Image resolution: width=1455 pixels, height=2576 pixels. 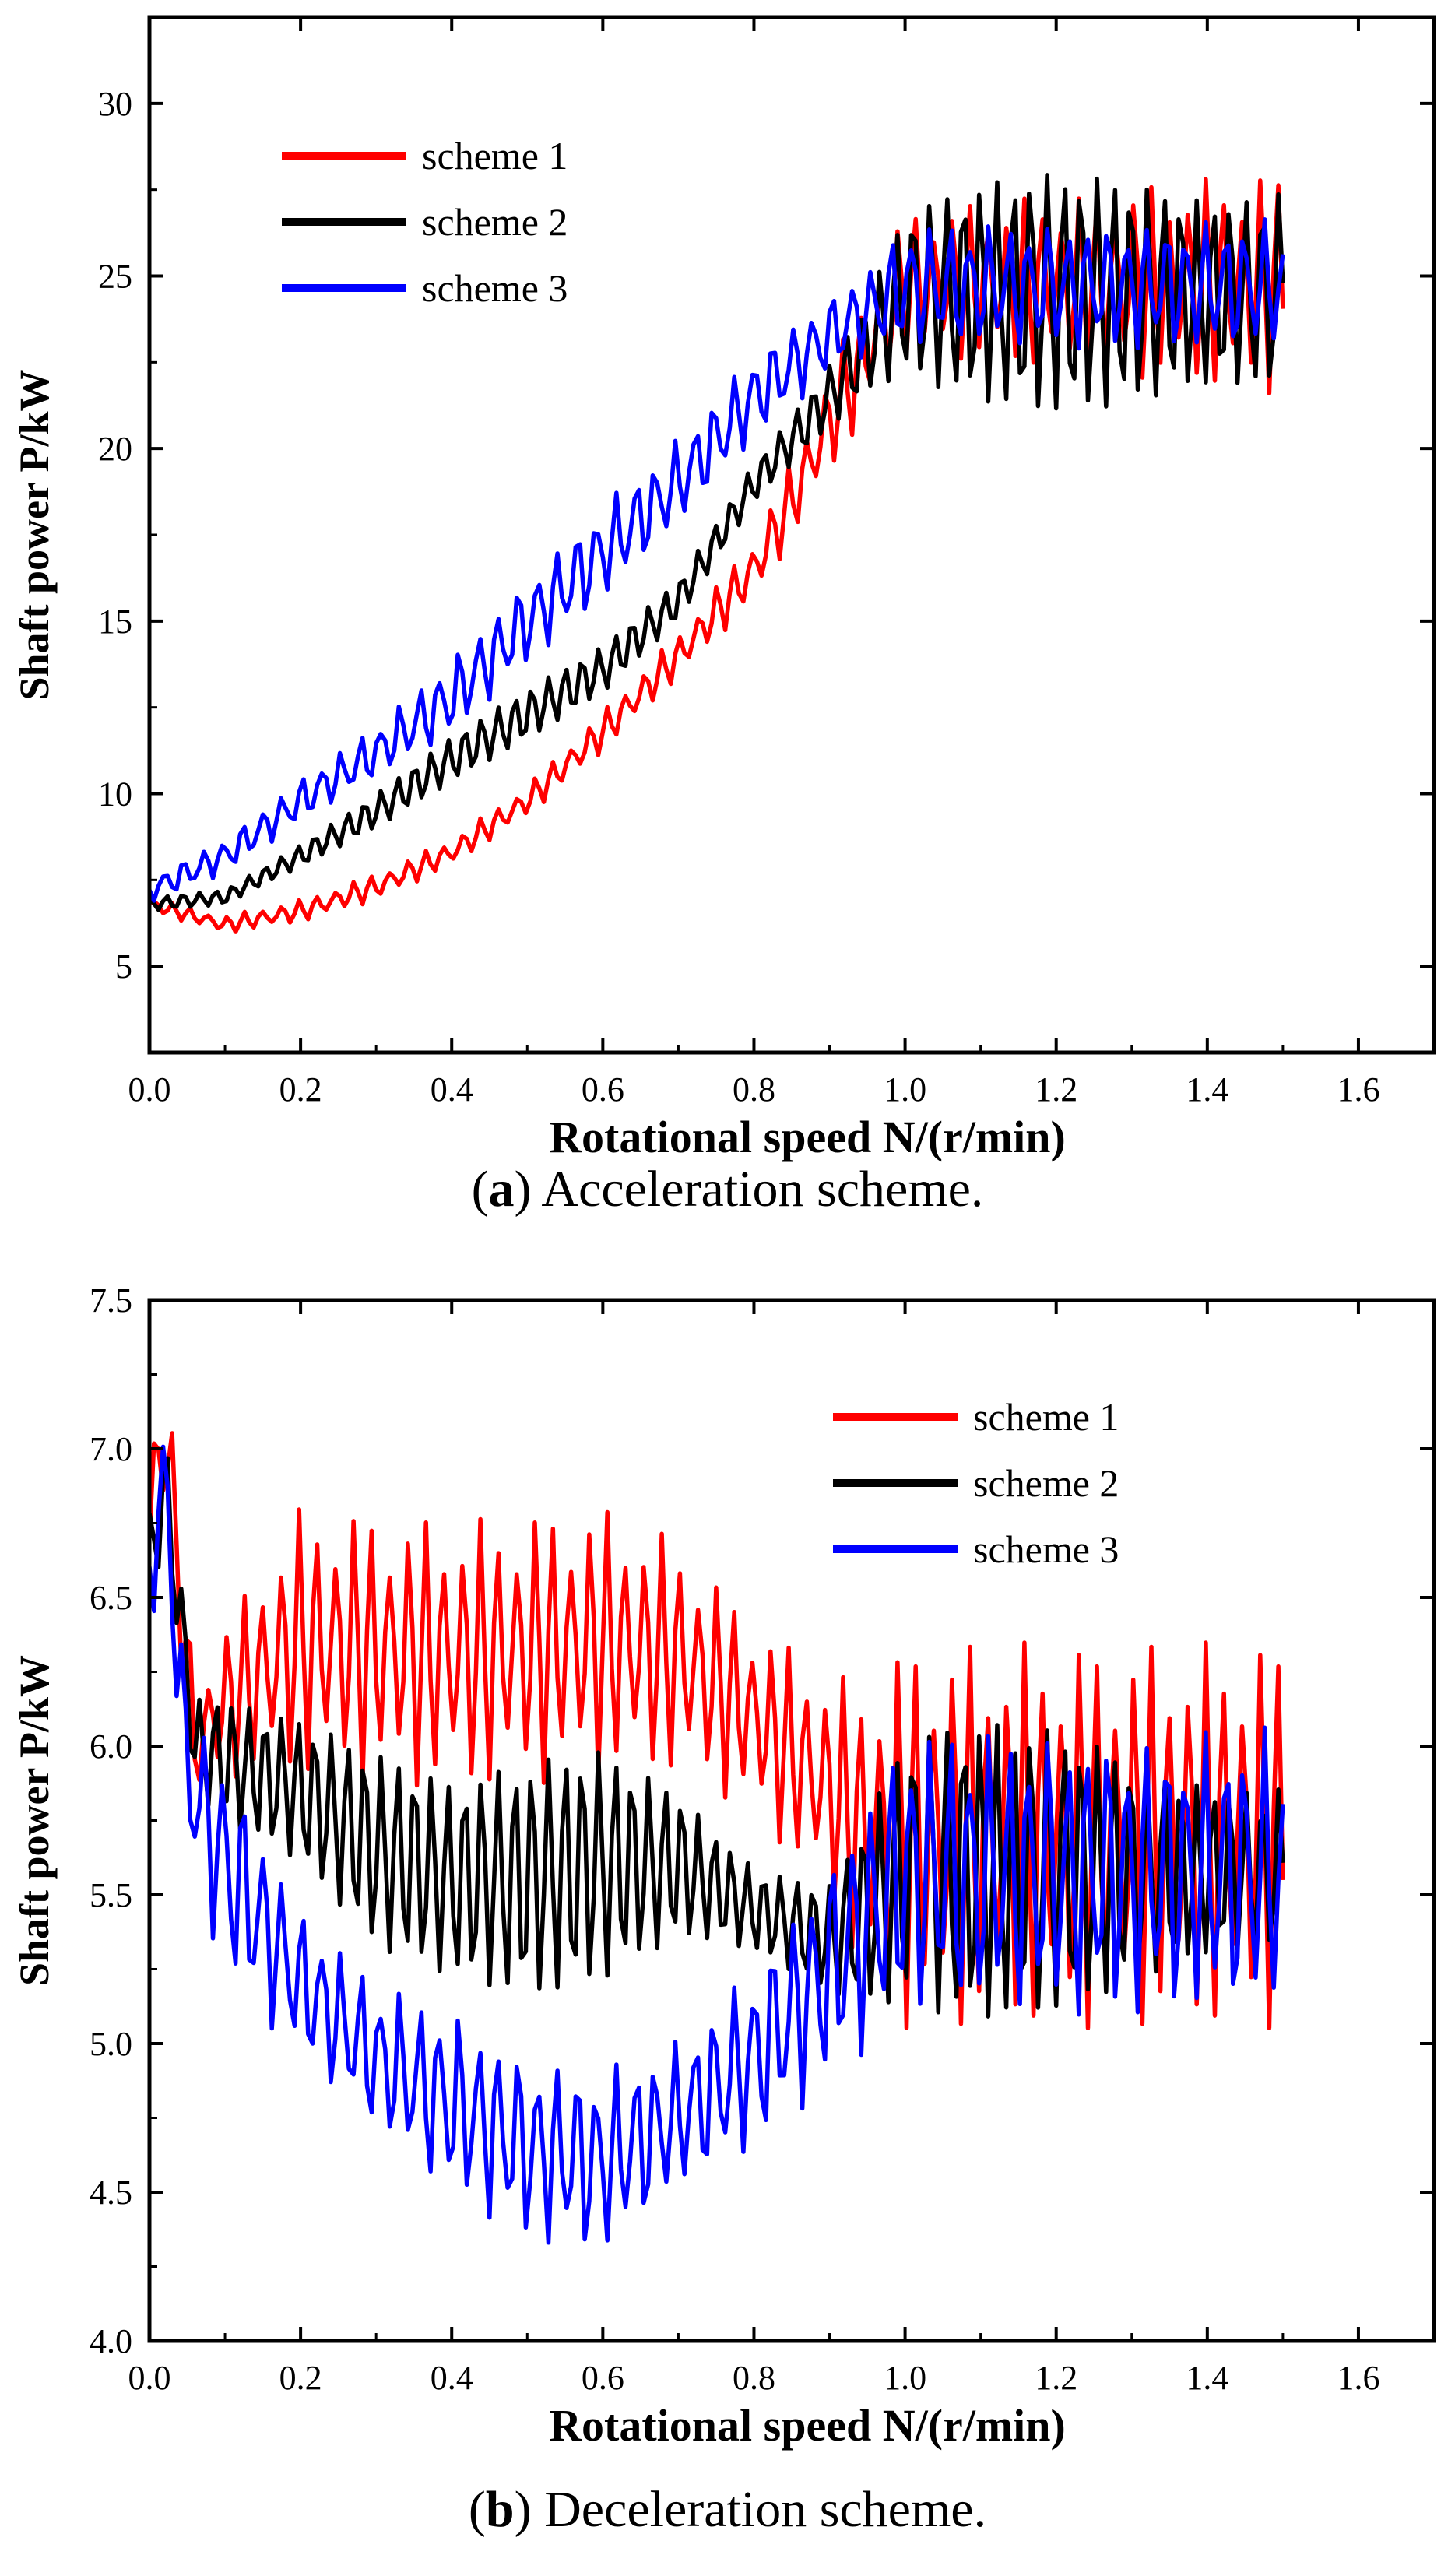 What do you see at coordinates (111, 2341) in the screenshot?
I see `y-tick-label: 4.0` at bounding box center [111, 2341].